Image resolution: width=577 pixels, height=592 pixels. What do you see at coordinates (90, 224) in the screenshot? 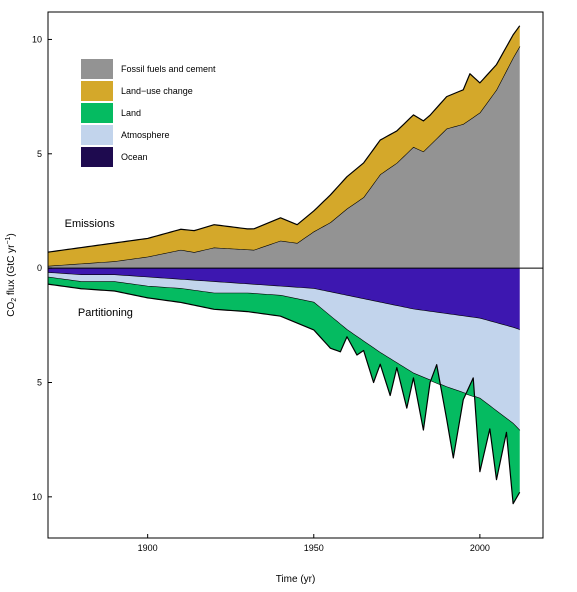
I see `annotation-emissions: Emissions` at bounding box center [90, 224].